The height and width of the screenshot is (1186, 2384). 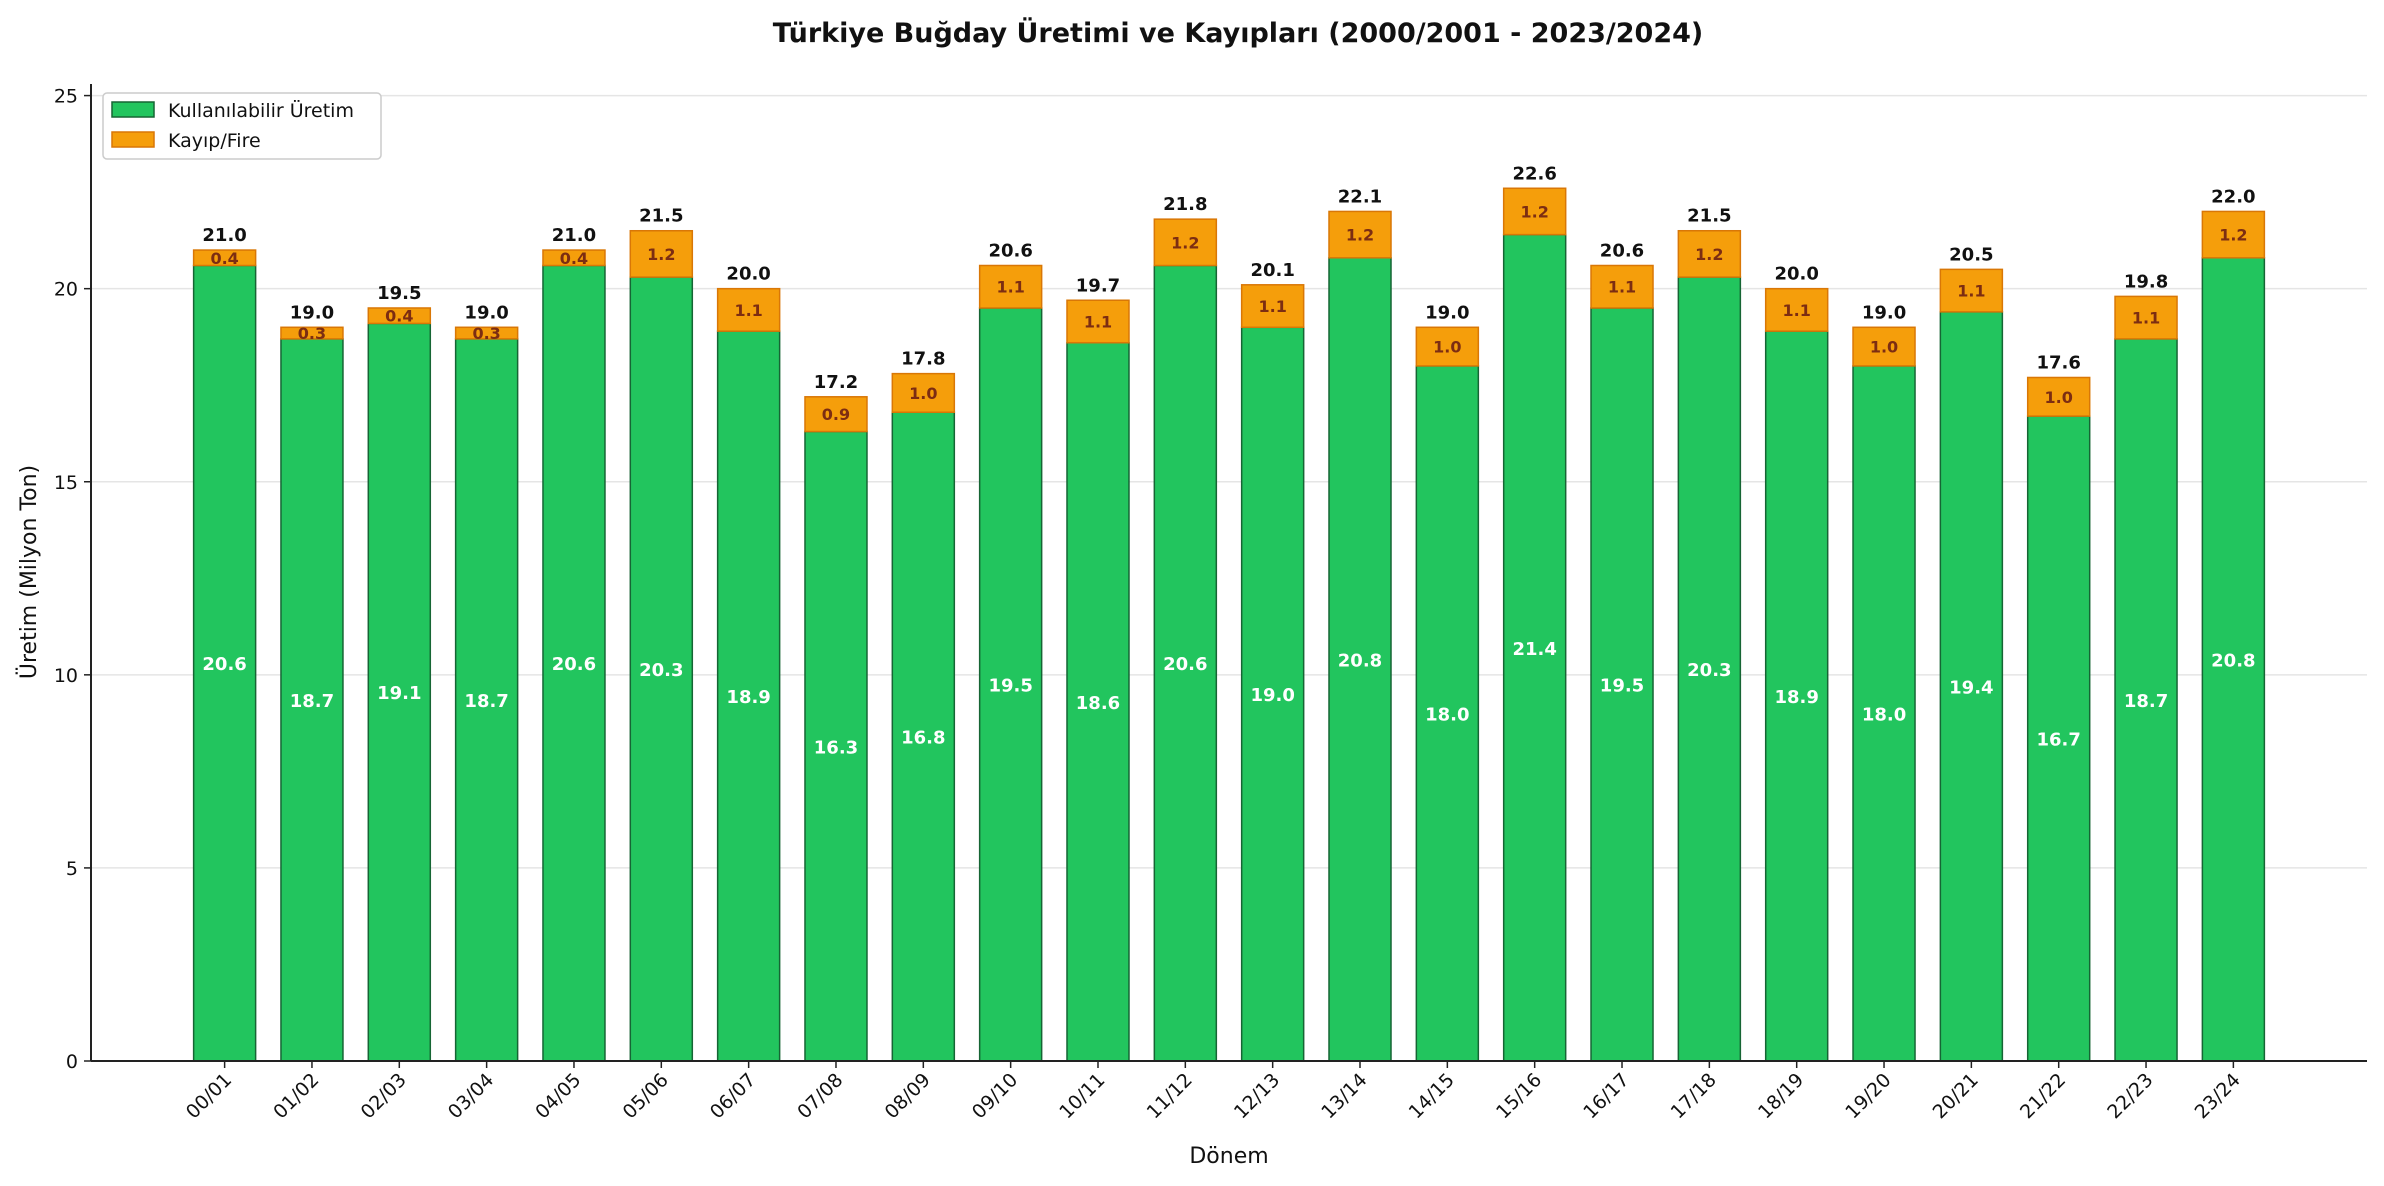 I want to click on x-tick-label: 08/09, so click(x=908, y=1096).